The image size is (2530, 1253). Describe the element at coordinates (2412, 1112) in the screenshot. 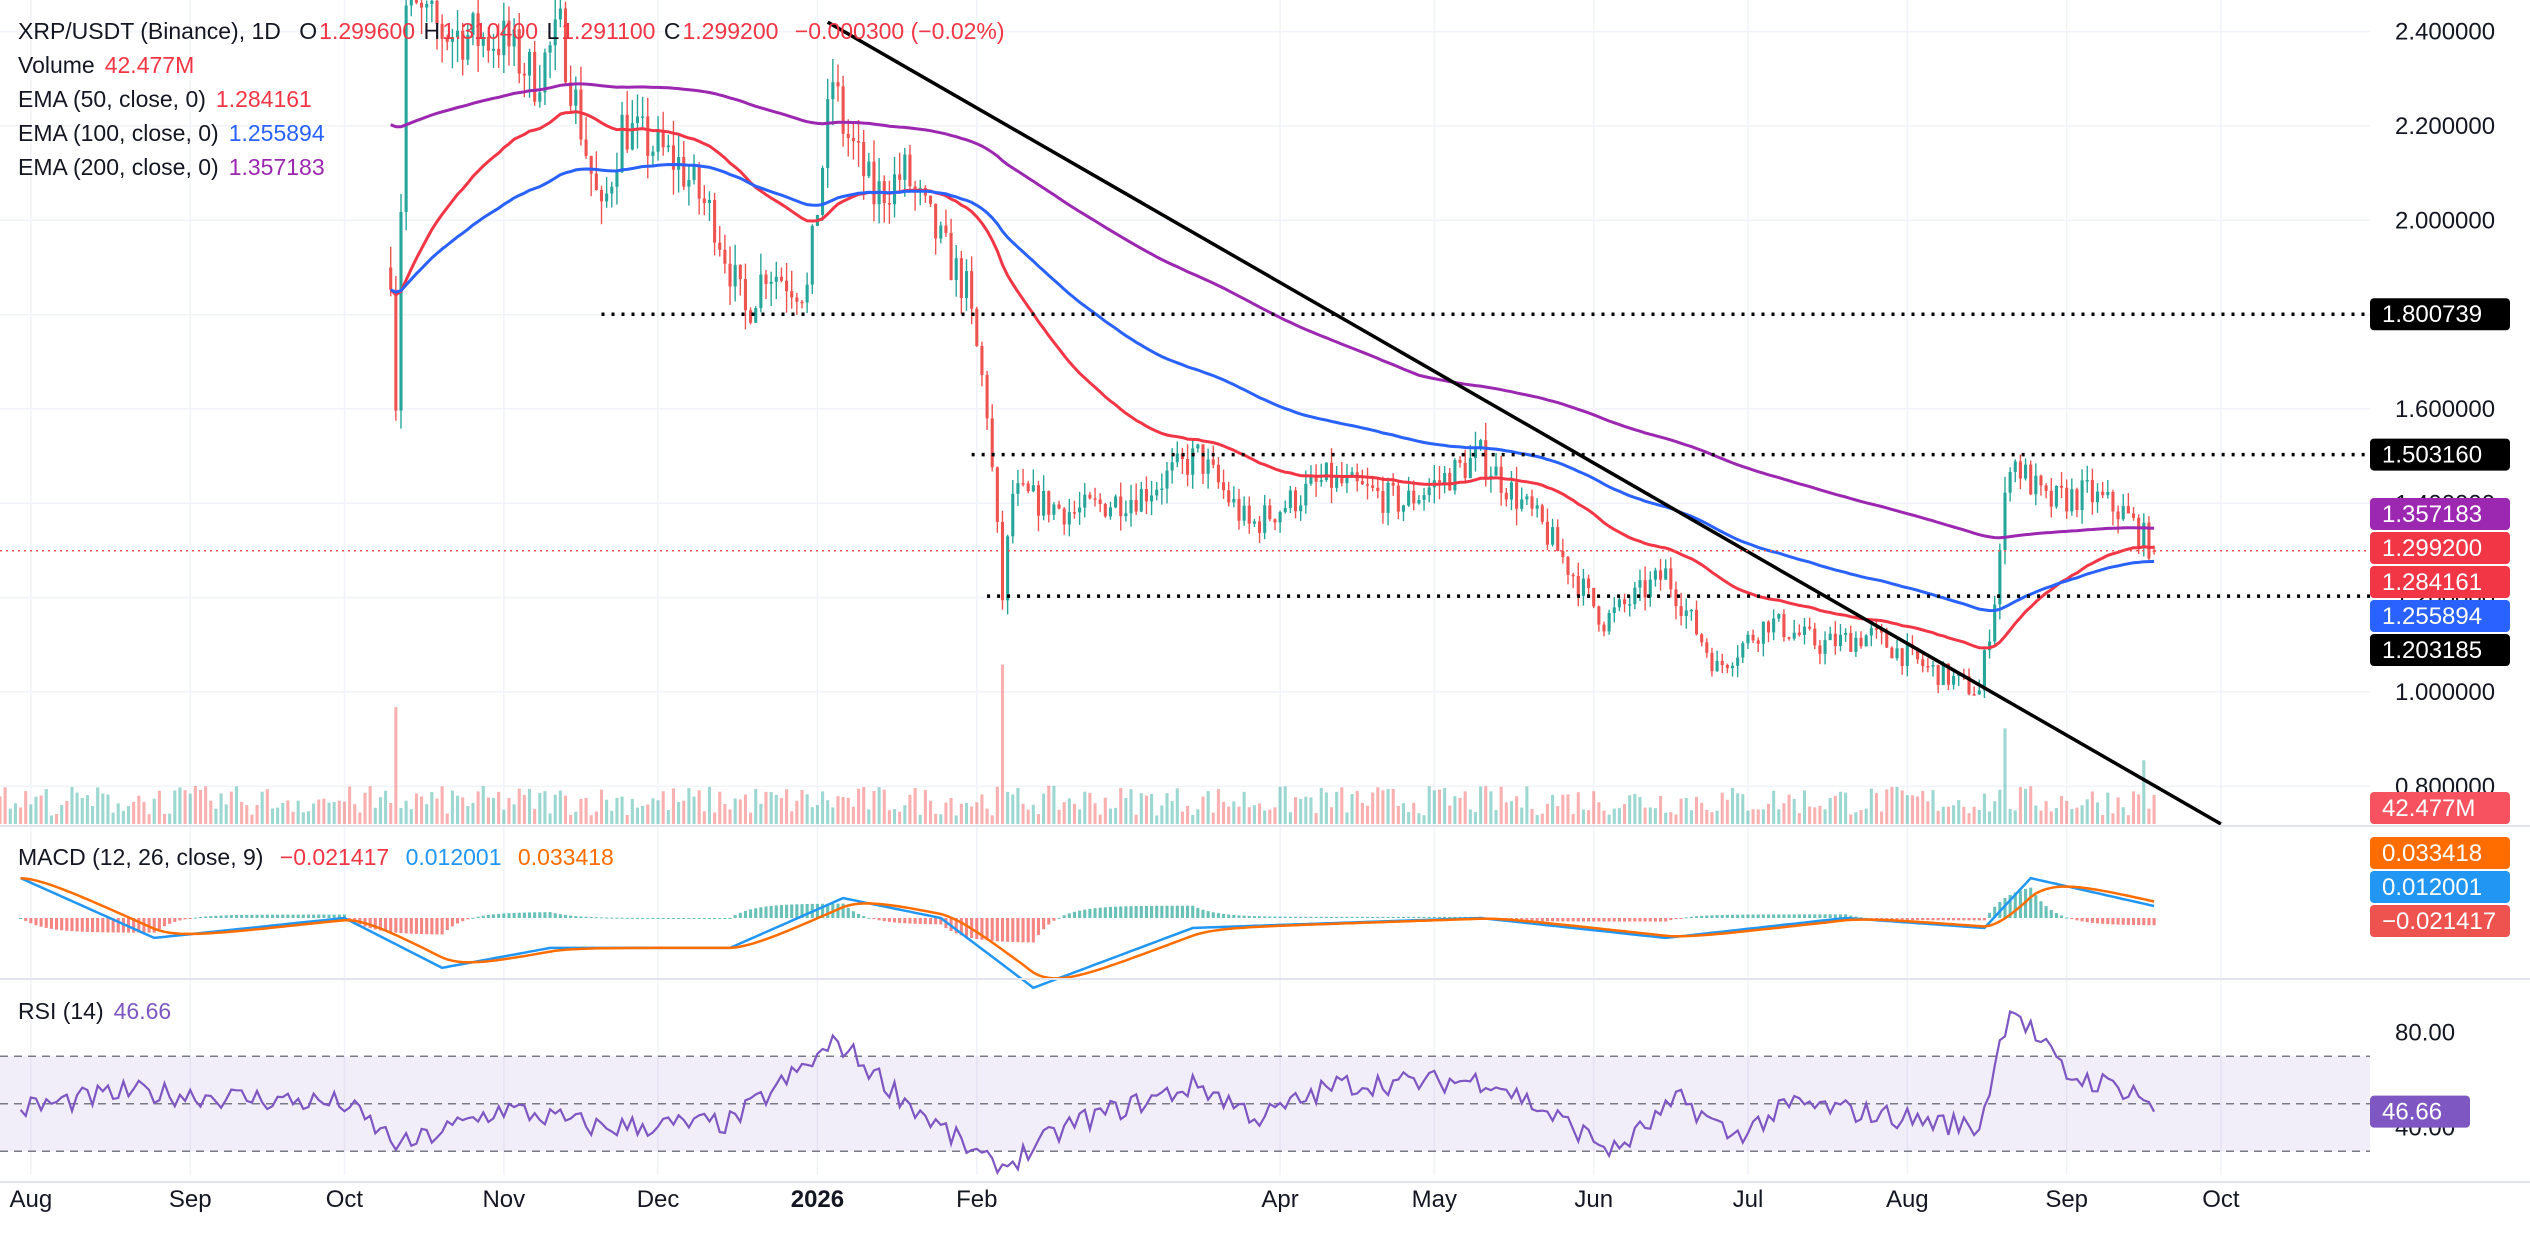

I see `rsi-axis-label: 46.66` at that location.